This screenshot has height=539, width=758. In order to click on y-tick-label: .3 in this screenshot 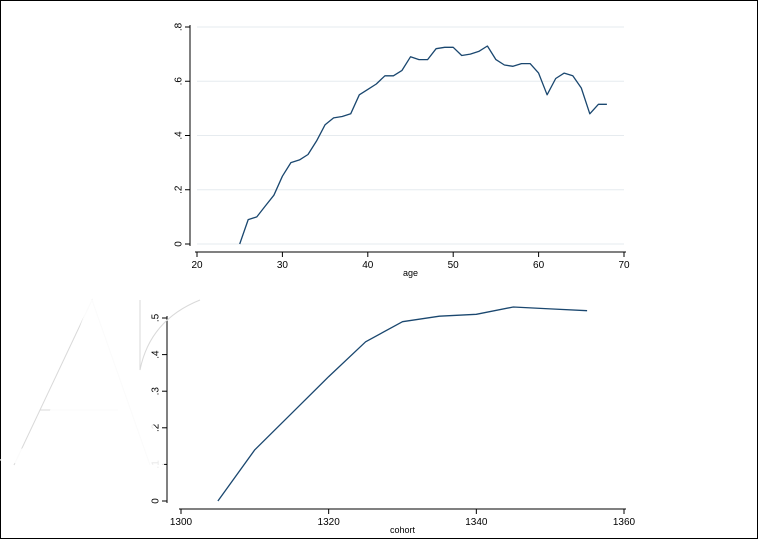, I will do `click(156, 391)`.